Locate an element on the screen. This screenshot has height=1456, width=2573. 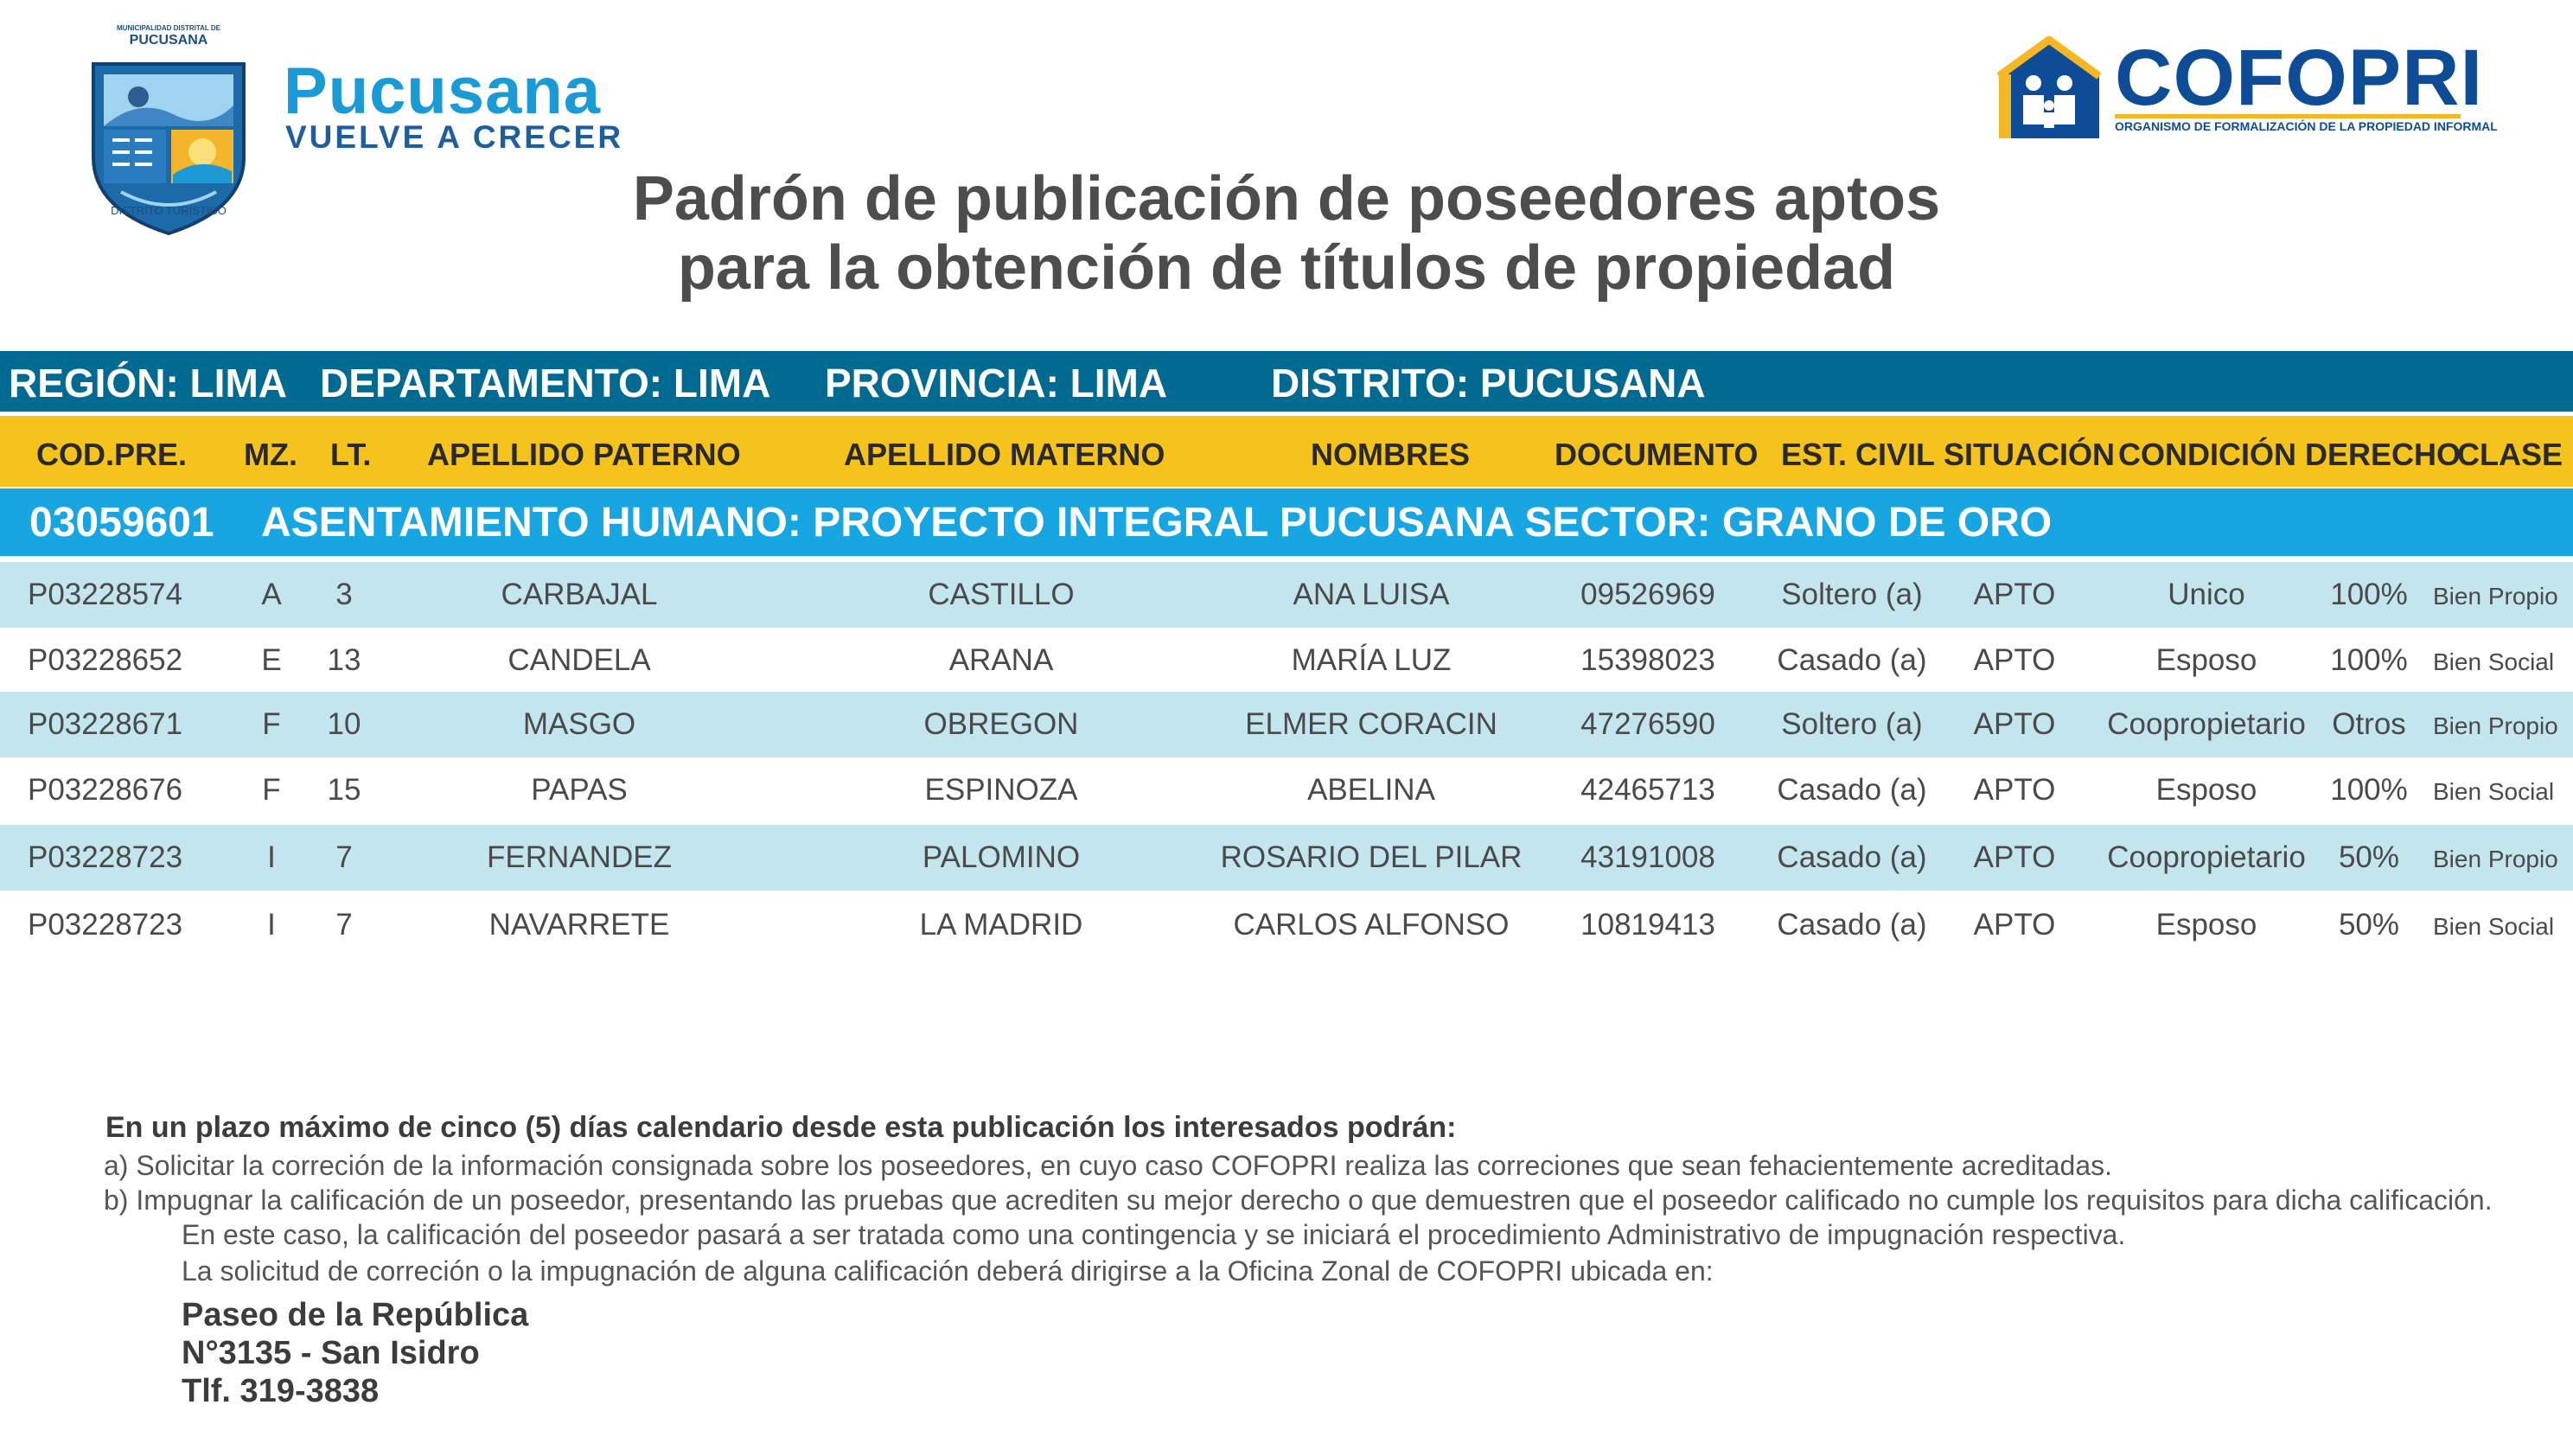
cell-lt: 15 is located at coordinates (344, 790).